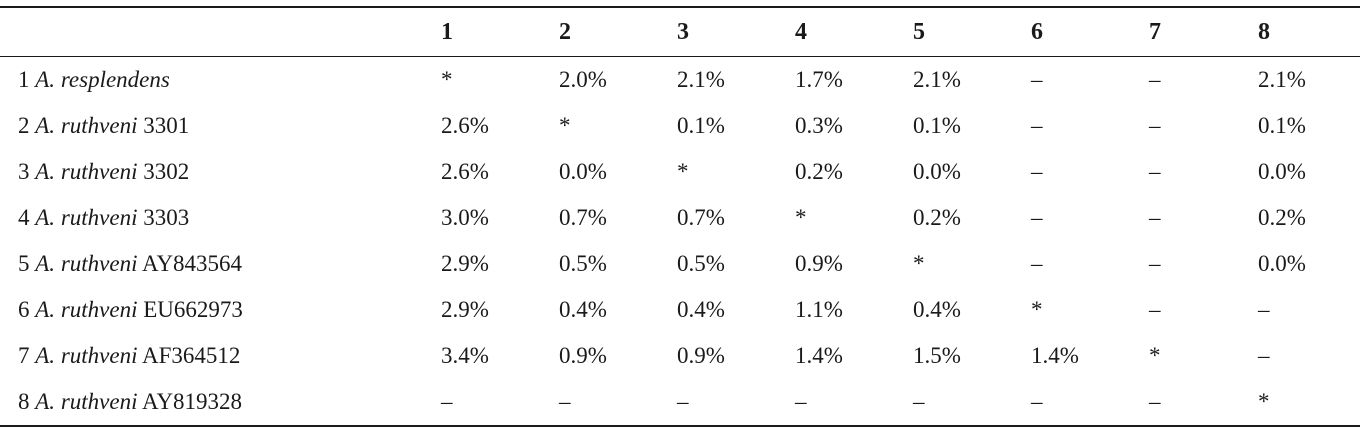 The height and width of the screenshot is (429, 1364). What do you see at coordinates (465, 171) in the screenshot?
I see `distance-cell: 2.6%` at bounding box center [465, 171].